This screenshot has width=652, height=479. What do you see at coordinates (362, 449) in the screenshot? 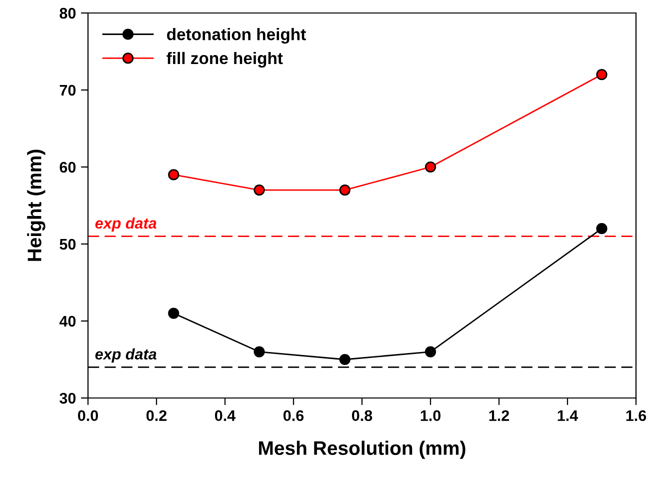
I see `x-axis-title: Mesh Resolution (mm)` at bounding box center [362, 449].